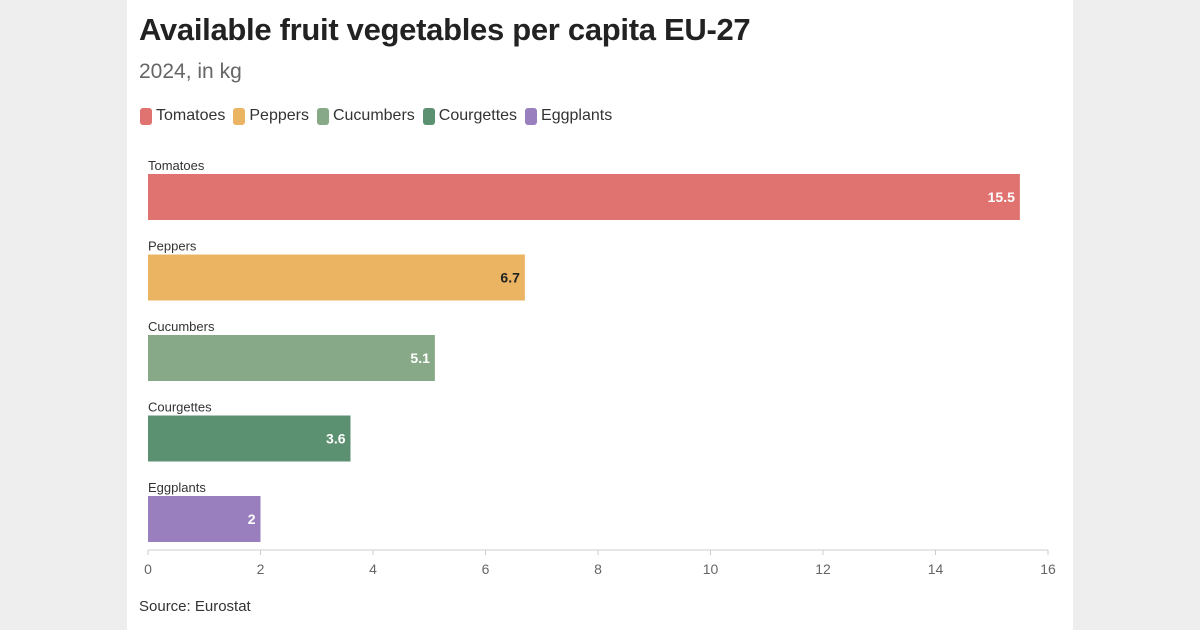 This screenshot has height=630, width=1200. Describe the element at coordinates (190, 71) in the screenshot. I see `chart-subtitle: 2024, in kg` at that location.